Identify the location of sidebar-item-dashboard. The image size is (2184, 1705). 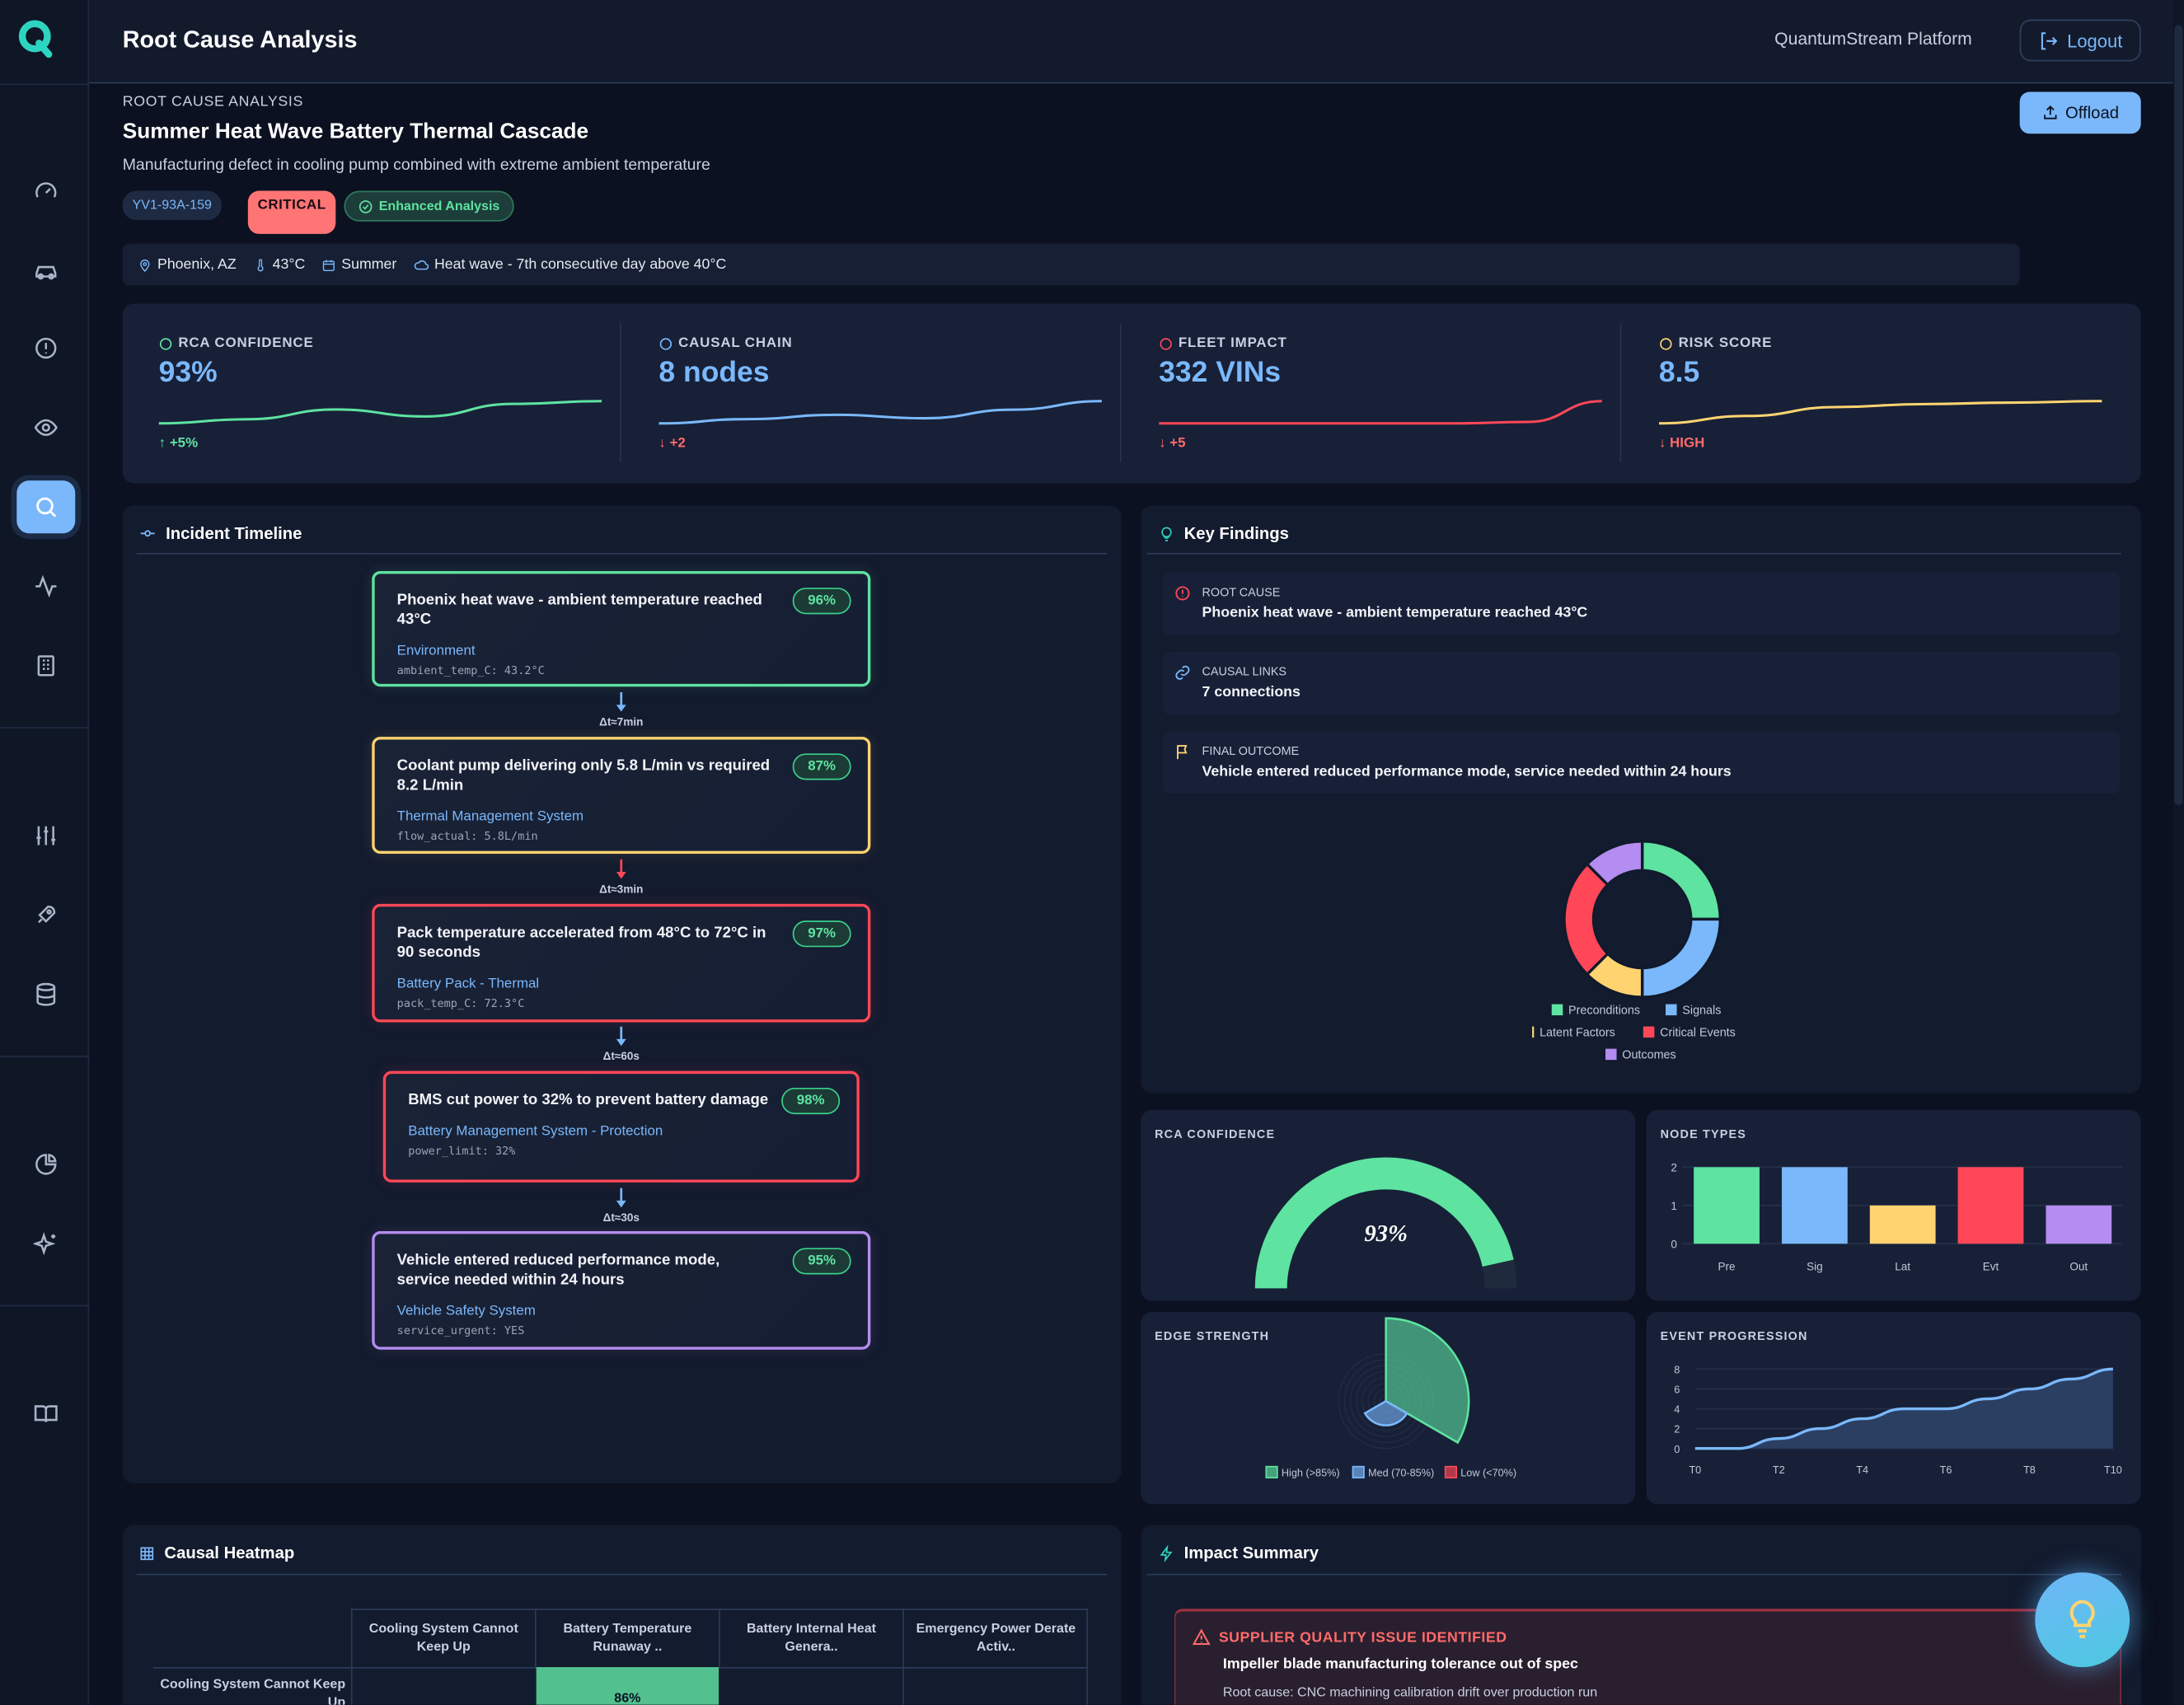
(45, 190).